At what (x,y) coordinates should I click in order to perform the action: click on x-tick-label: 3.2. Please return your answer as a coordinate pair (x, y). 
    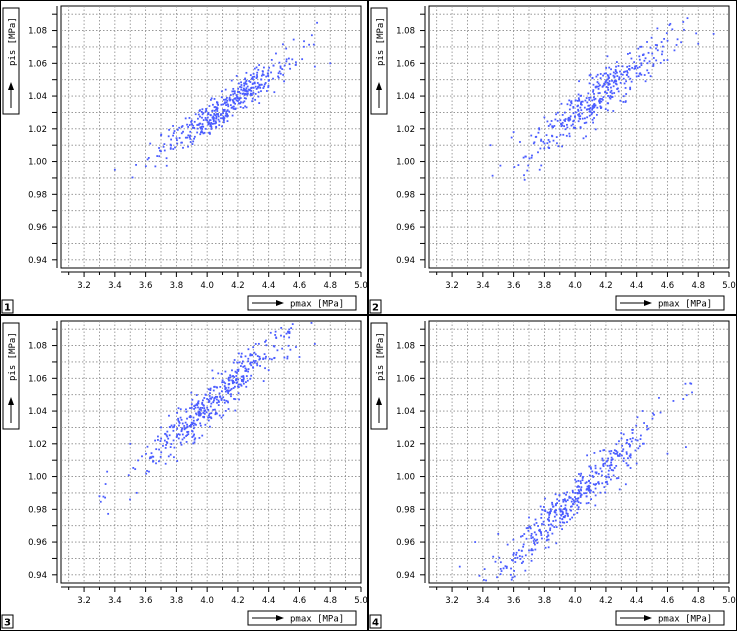
    Looking at the image, I should click on (84, 286).